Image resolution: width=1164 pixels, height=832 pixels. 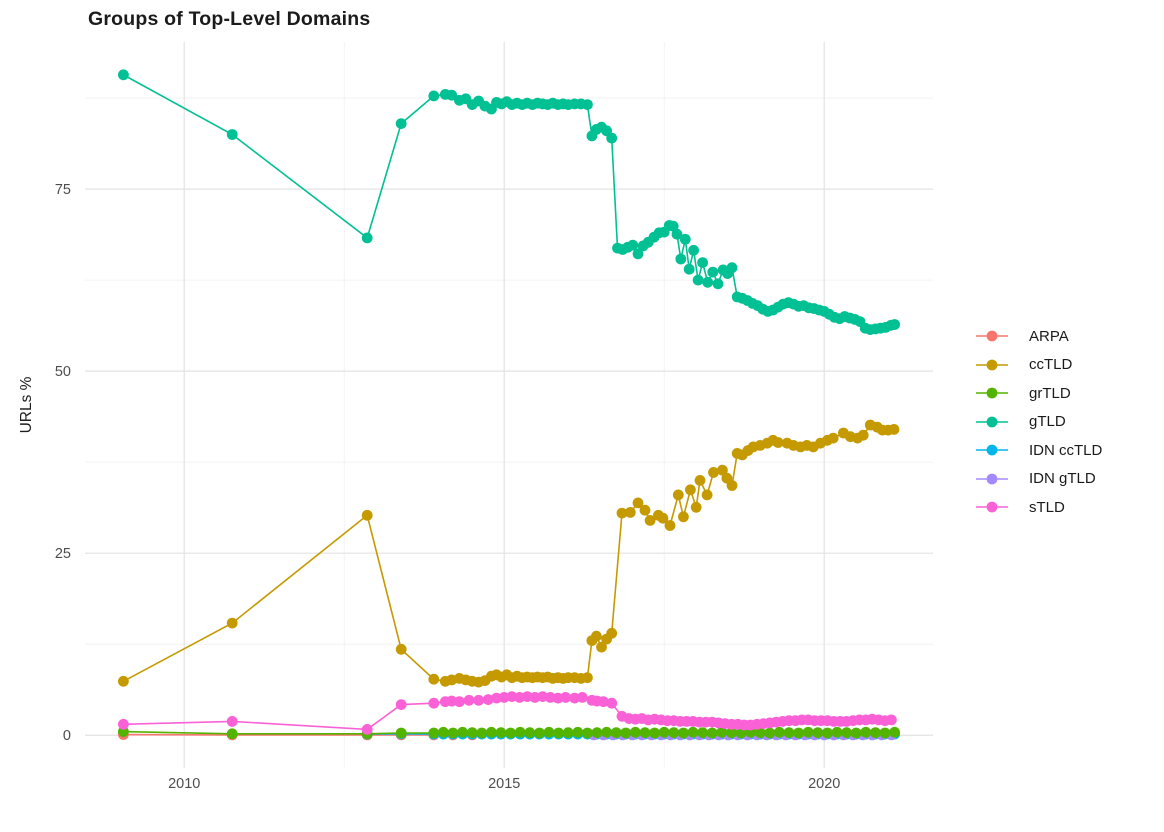 I want to click on legend-label-stld: sTLD, so click(x=1047, y=507).